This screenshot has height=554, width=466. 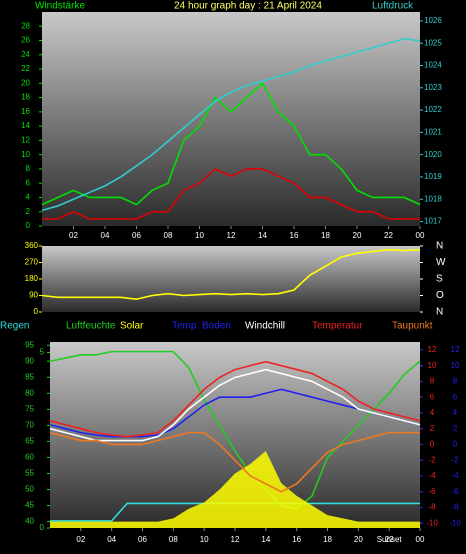 What do you see at coordinates (132, 326) in the screenshot?
I see `legend-label: Solar` at bounding box center [132, 326].